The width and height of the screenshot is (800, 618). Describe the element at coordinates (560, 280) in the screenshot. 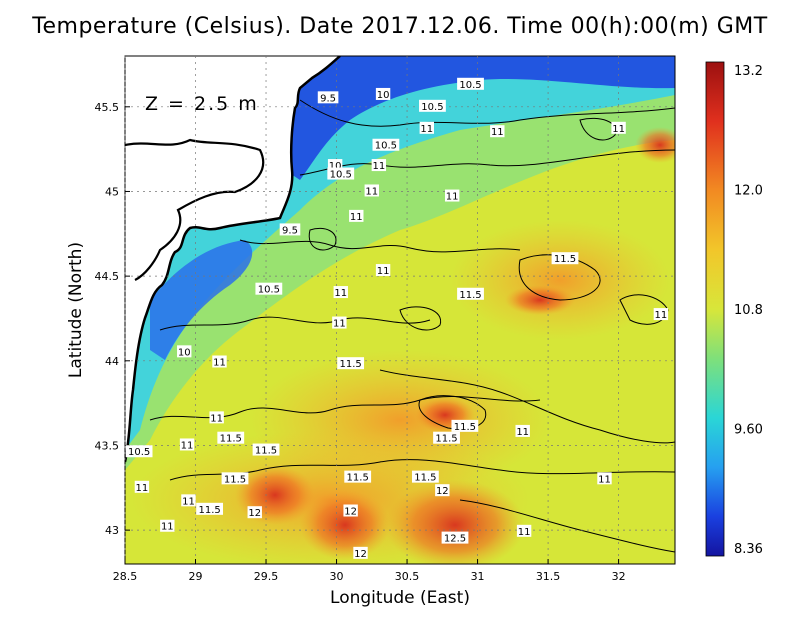

I see `warm-area-east` at that location.